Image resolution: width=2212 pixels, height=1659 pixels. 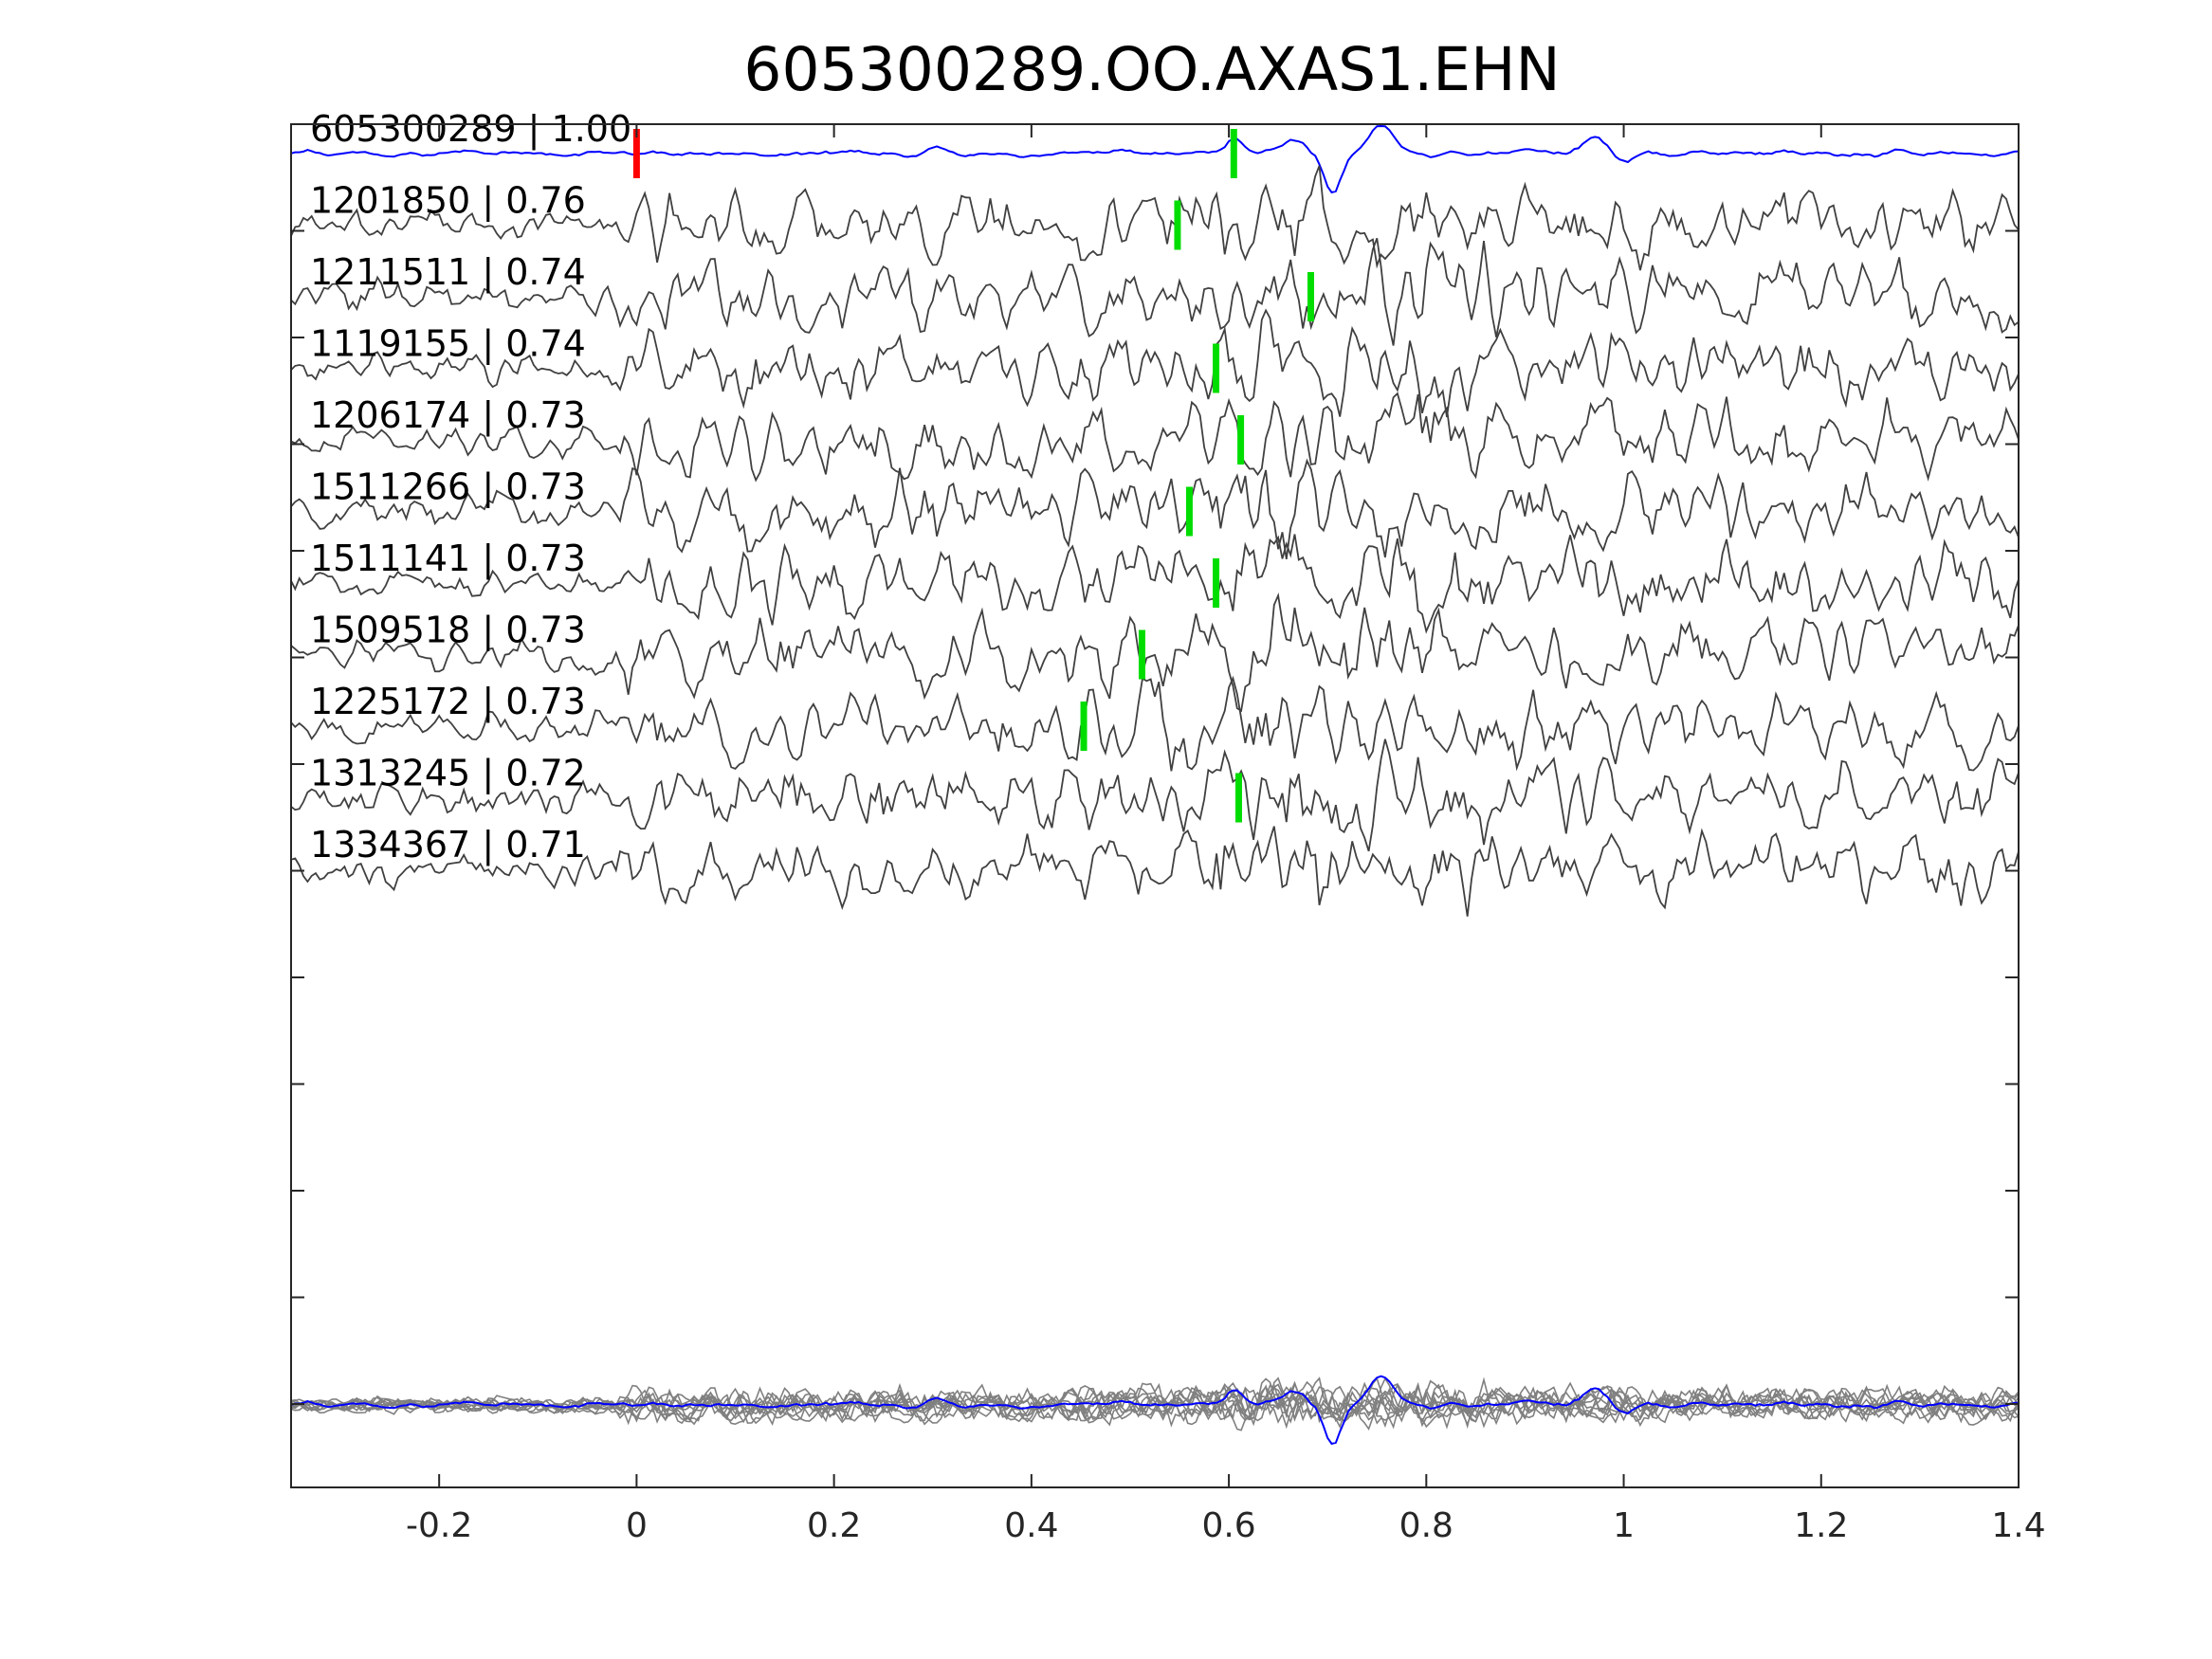 I want to click on x-tick-label: 0.2, so click(x=834, y=1525).